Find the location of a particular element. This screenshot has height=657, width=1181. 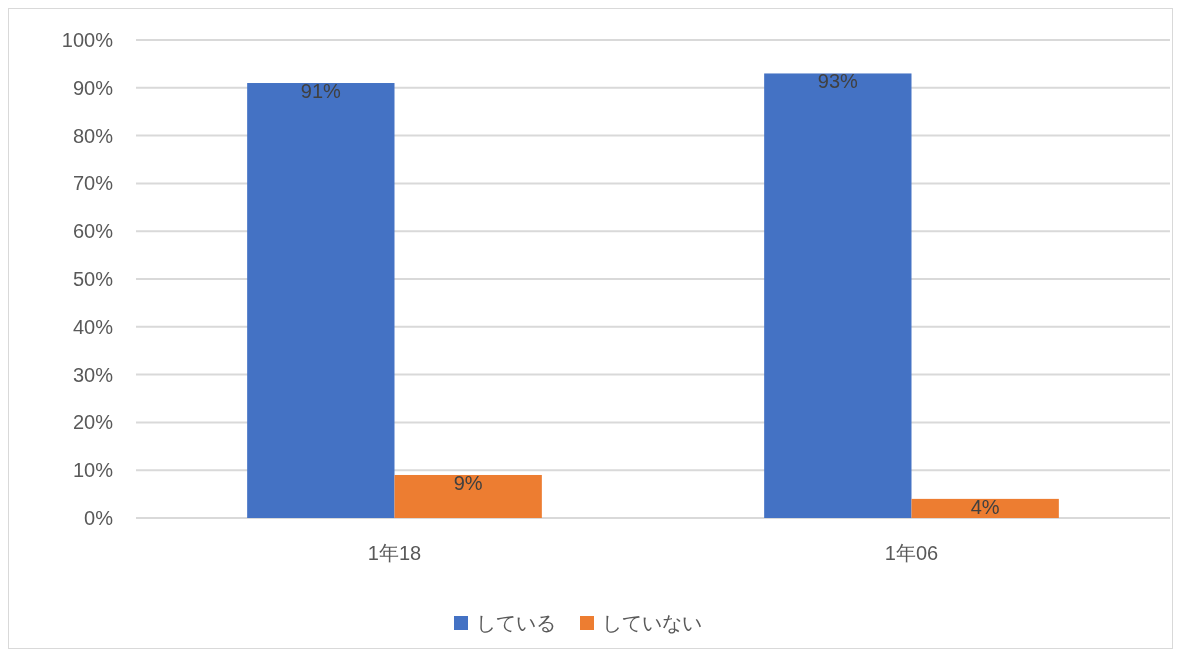

legend-label: していない is located at coordinates (652, 623).